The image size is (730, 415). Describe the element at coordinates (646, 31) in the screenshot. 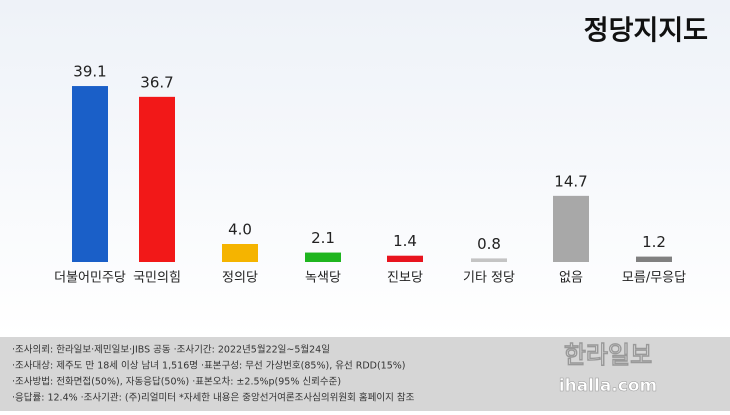

I see `chart-title: 정당지지도` at that location.